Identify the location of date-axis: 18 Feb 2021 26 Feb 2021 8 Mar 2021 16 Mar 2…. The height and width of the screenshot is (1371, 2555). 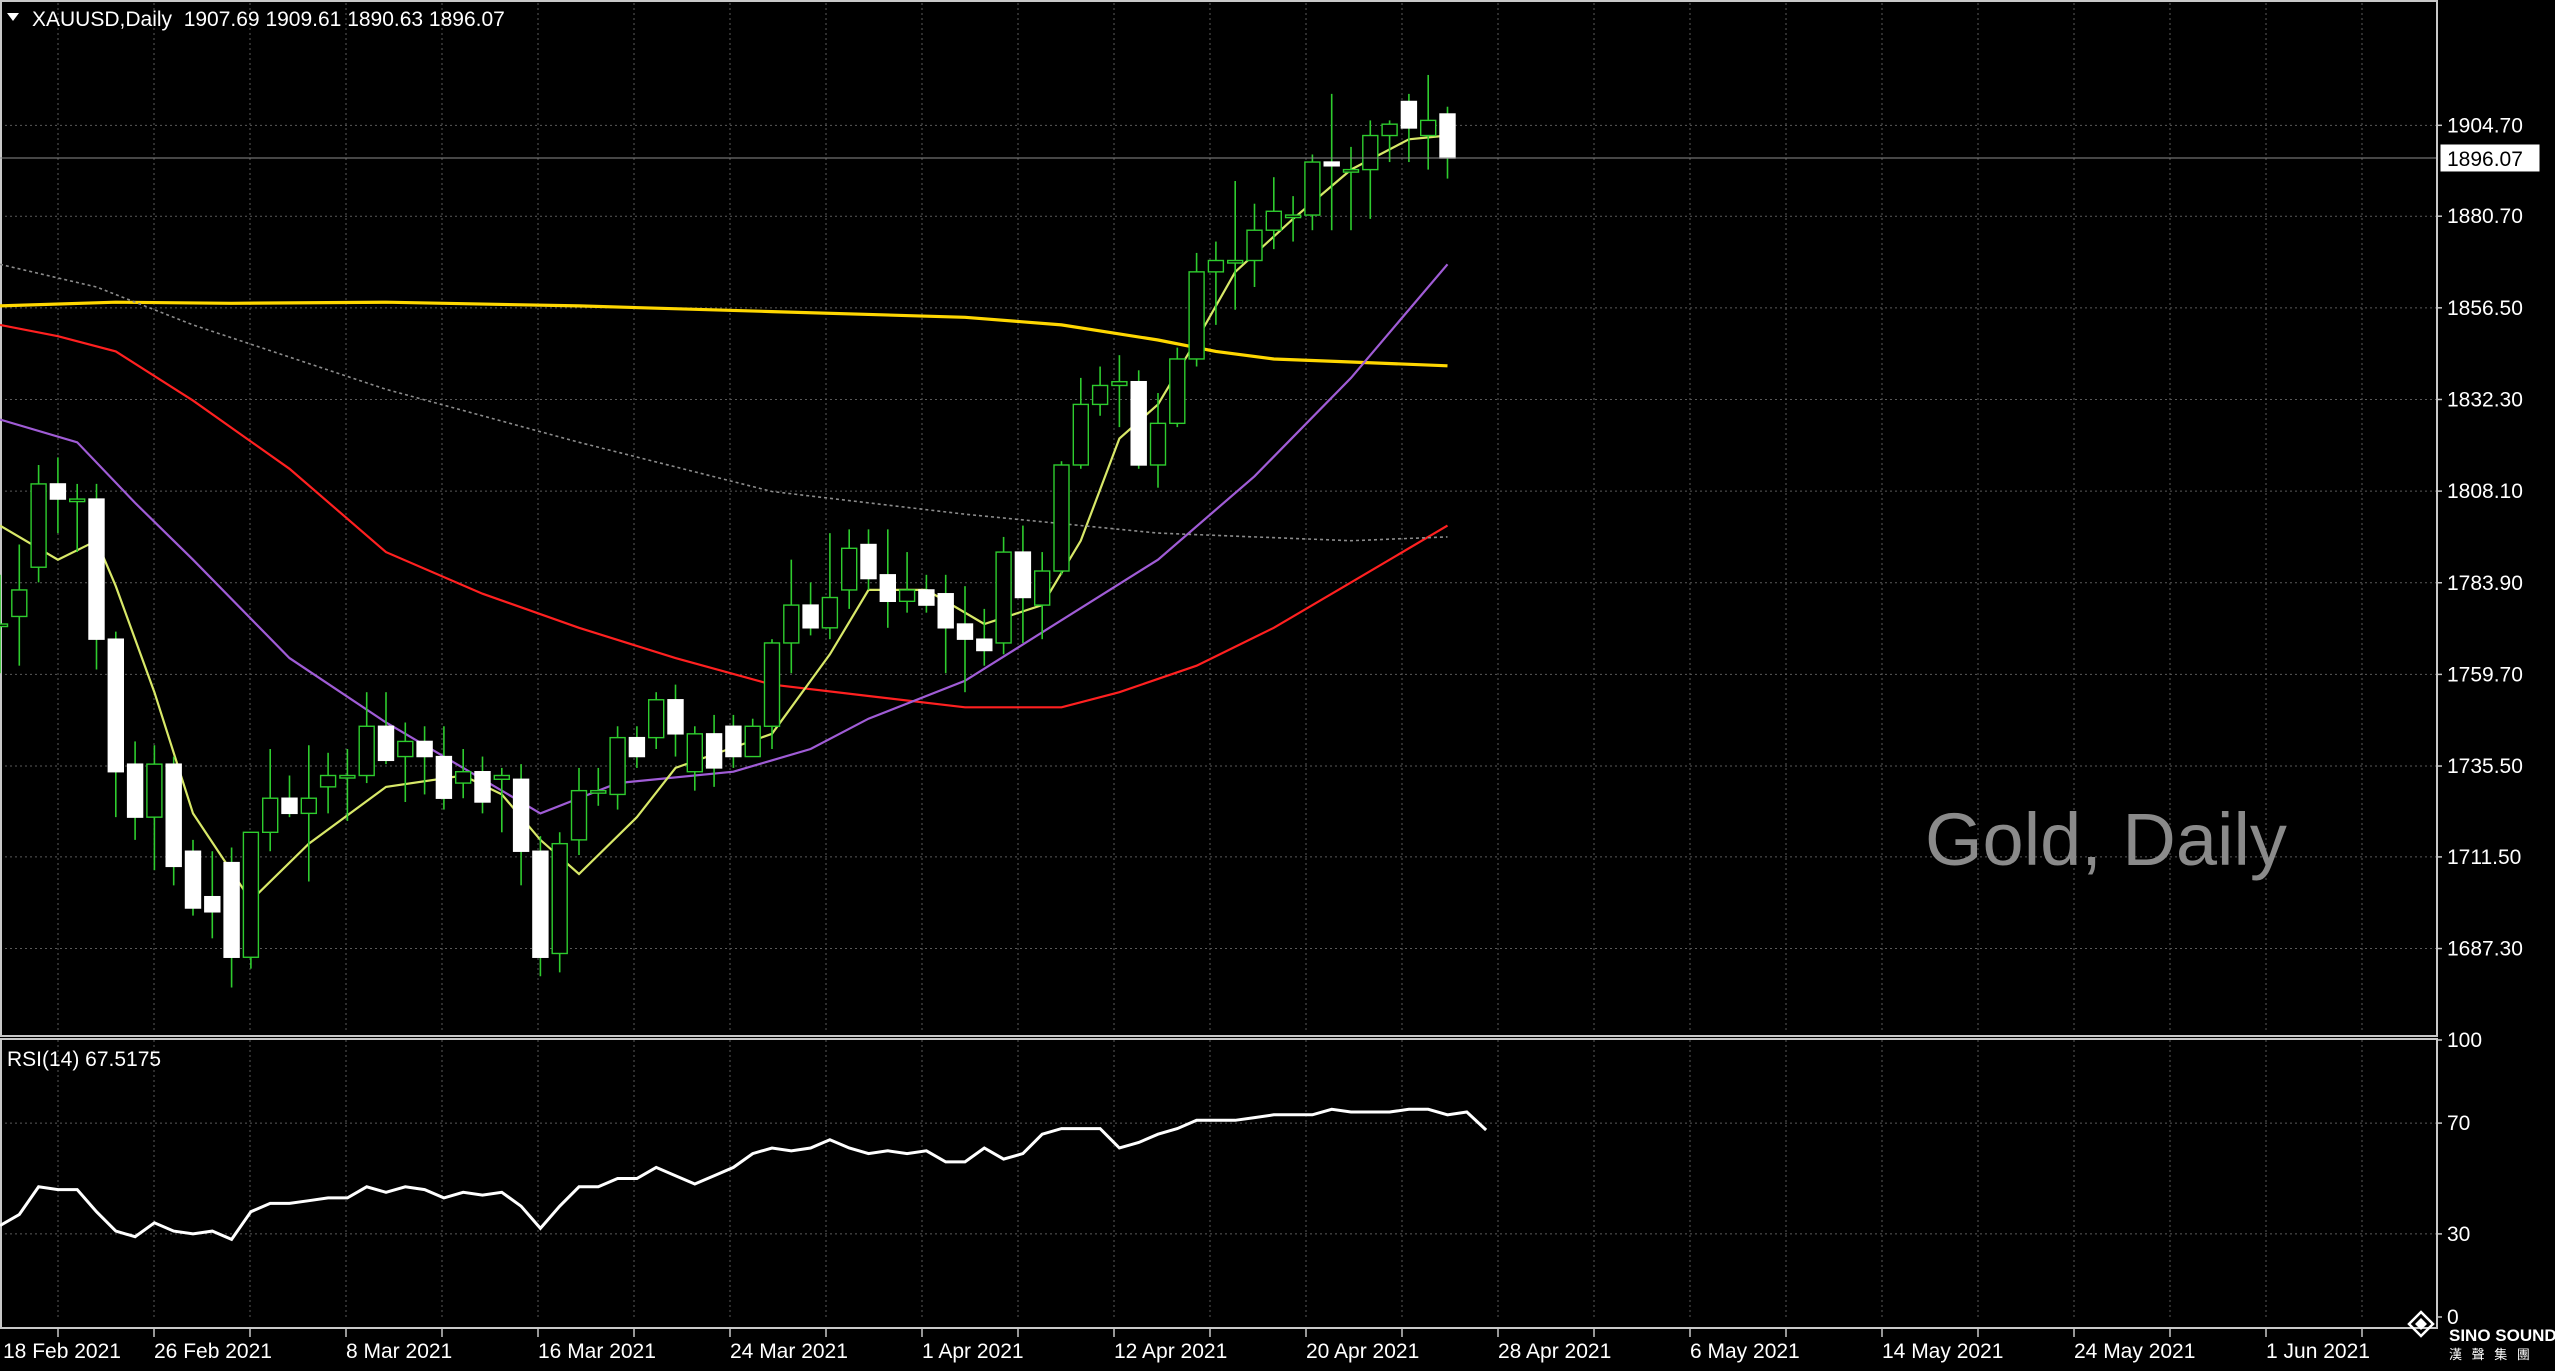
(1186, 1346).